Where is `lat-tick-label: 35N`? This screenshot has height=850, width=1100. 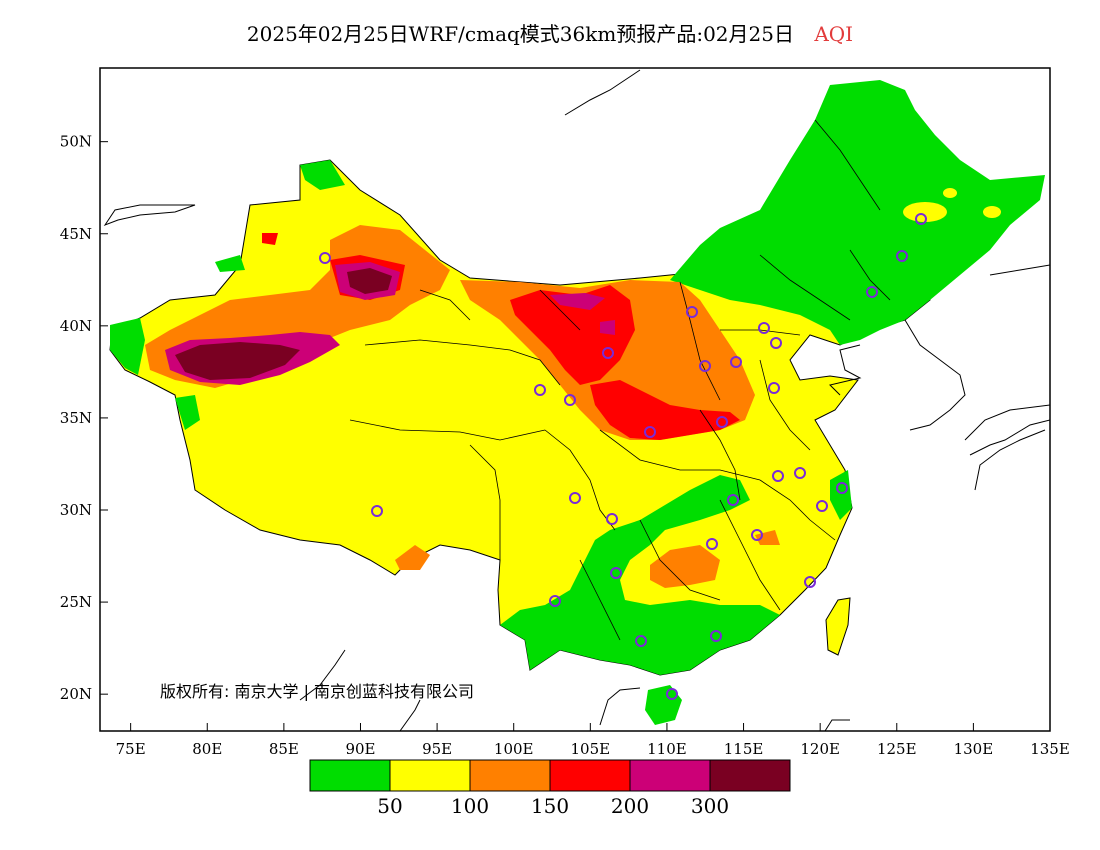 lat-tick-label: 35N is located at coordinates (76, 418).